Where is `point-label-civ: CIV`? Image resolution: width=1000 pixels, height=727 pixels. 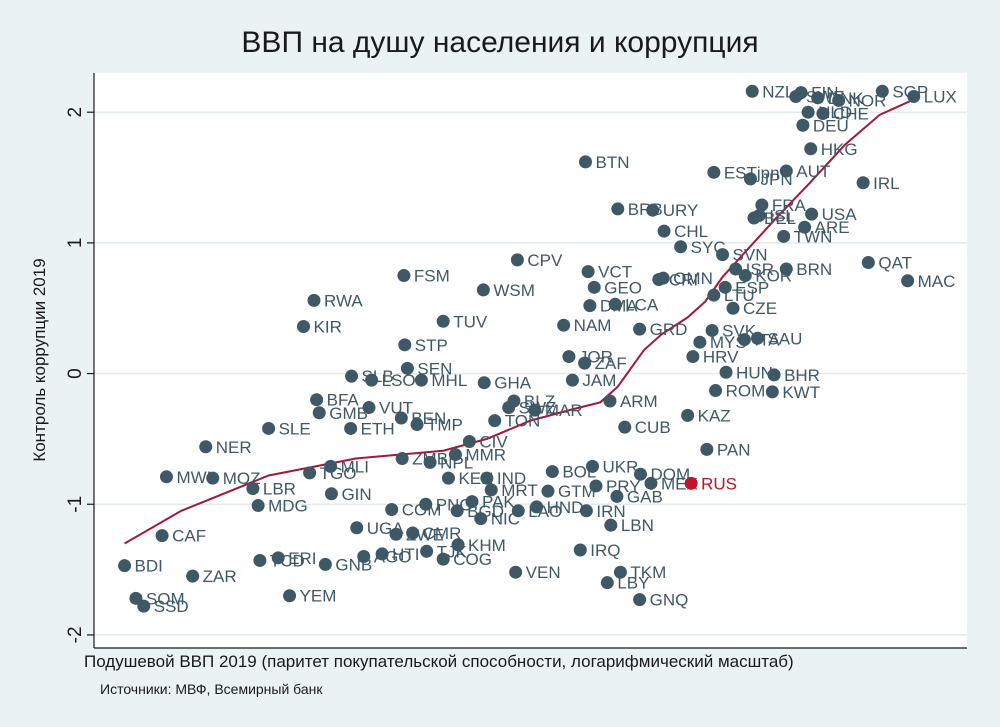 point-label-civ: CIV is located at coordinates (493, 442).